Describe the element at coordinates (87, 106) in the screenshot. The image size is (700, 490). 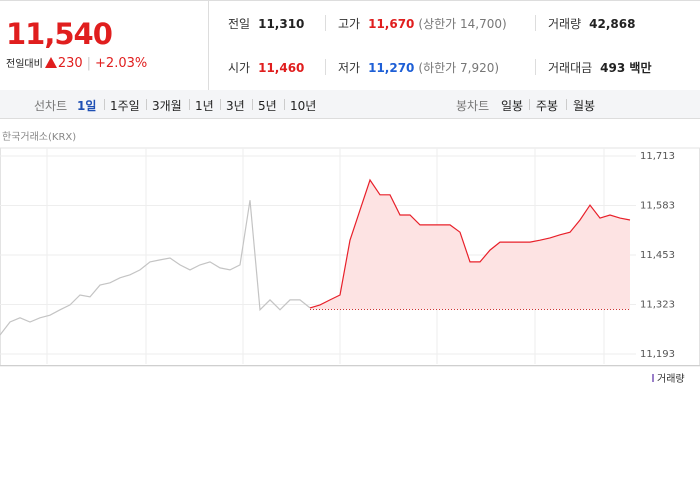
I see `period-tab: 1일` at that location.